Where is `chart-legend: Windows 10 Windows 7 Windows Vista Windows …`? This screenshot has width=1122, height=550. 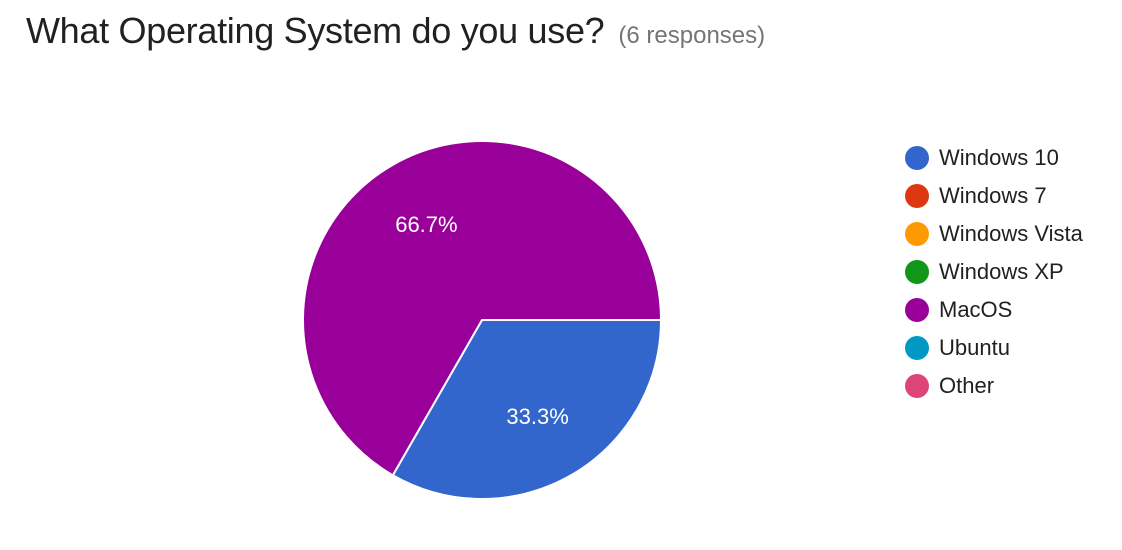
chart-legend: Windows 10 Windows 7 Windows Vista Windows … is located at coordinates (994, 272).